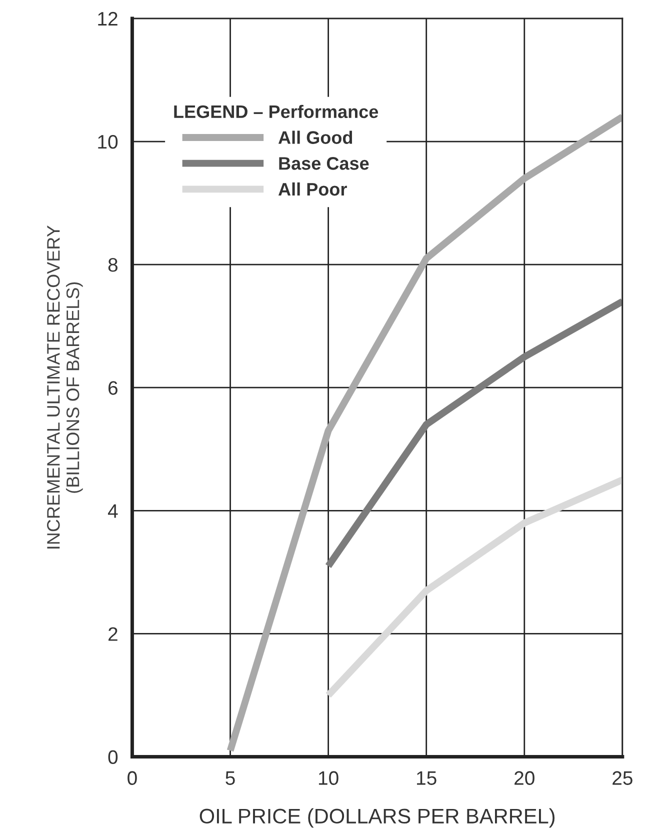 Image resolution: width=645 pixels, height=839 pixels. Describe the element at coordinates (113, 757) in the screenshot. I see `y-tick-label: 0` at that location.